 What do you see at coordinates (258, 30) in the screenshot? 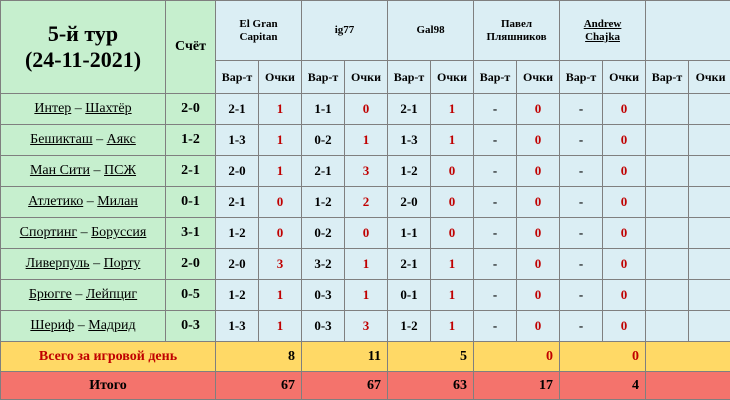
I see `player-name-1: El Gran Capitan` at bounding box center [258, 30].